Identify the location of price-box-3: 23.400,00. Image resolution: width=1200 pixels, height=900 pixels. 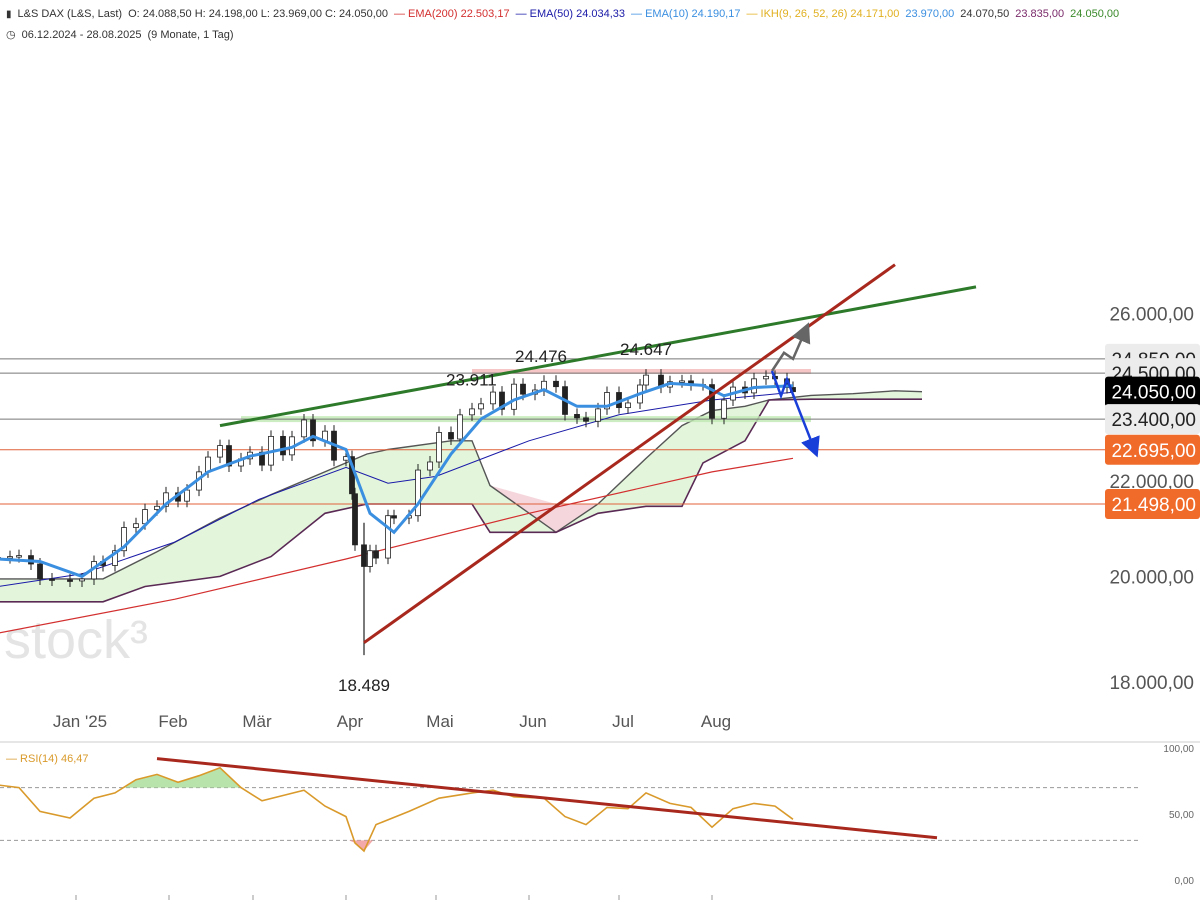
(1152, 419).